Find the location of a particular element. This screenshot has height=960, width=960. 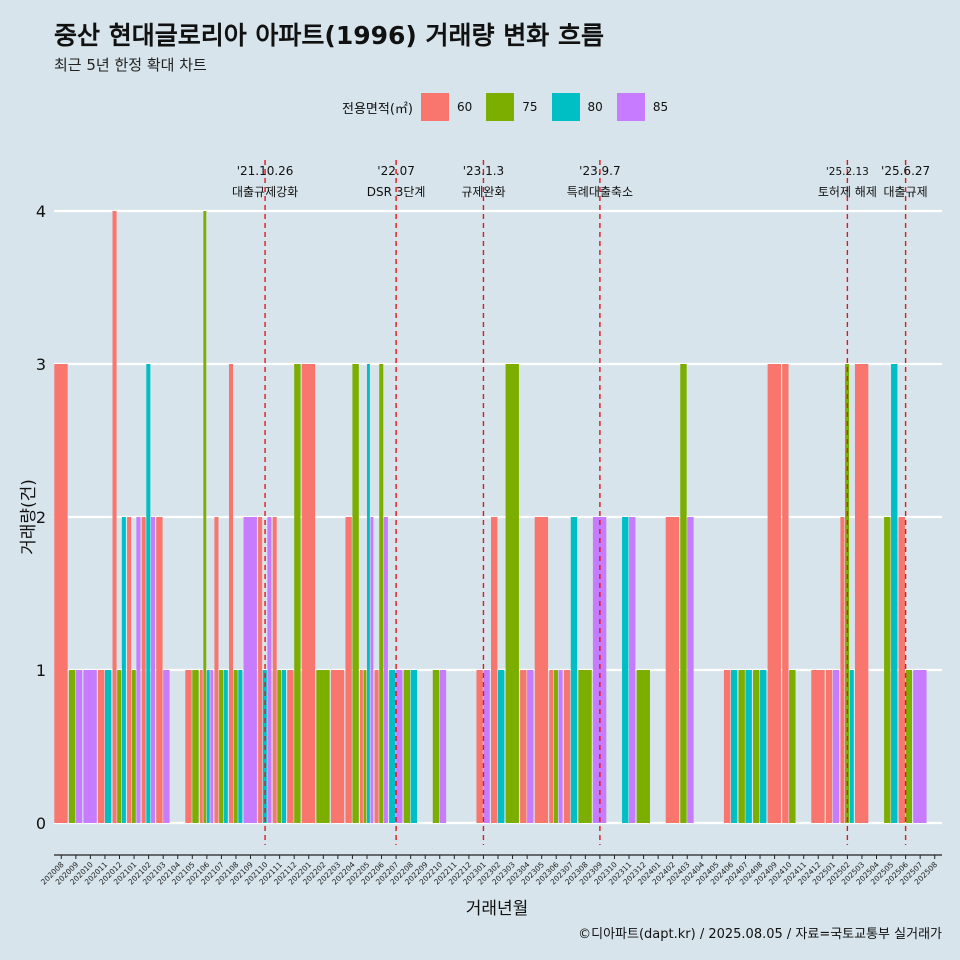

legend-item-80: 80 is located at coordinates (577, 107).